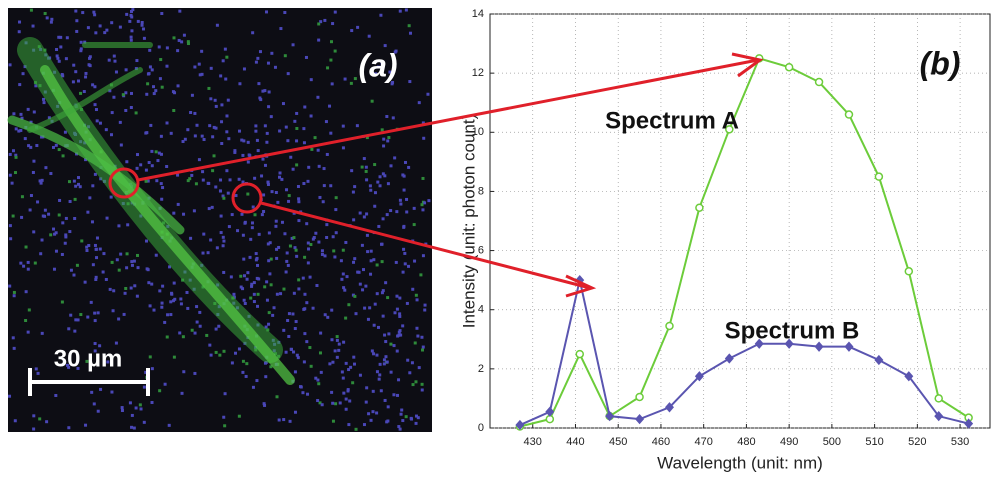 The width and height of the screenshot is (992, 478). Describe the element at coordinates (789, 442) in the screenshot. I see `x-tick-label: 490` at that location.